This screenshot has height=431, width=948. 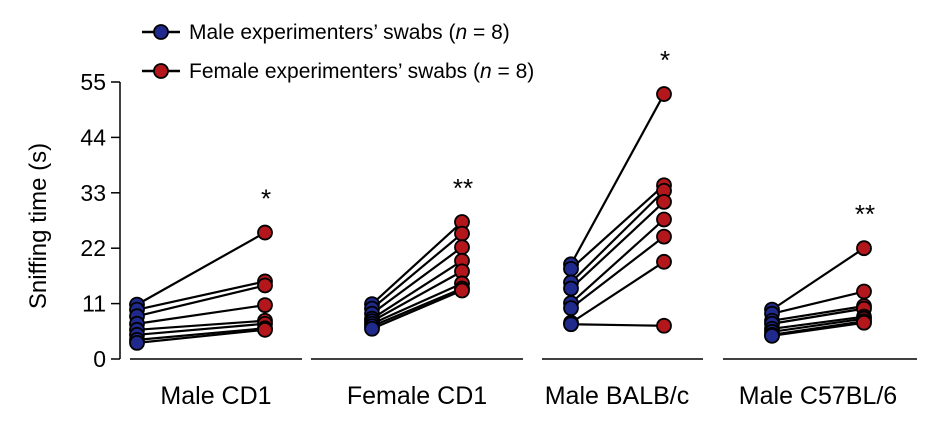 I want to click on legend-entry-male: Male experimenters’ swabs (n = 8), so click(x=326, y=32).